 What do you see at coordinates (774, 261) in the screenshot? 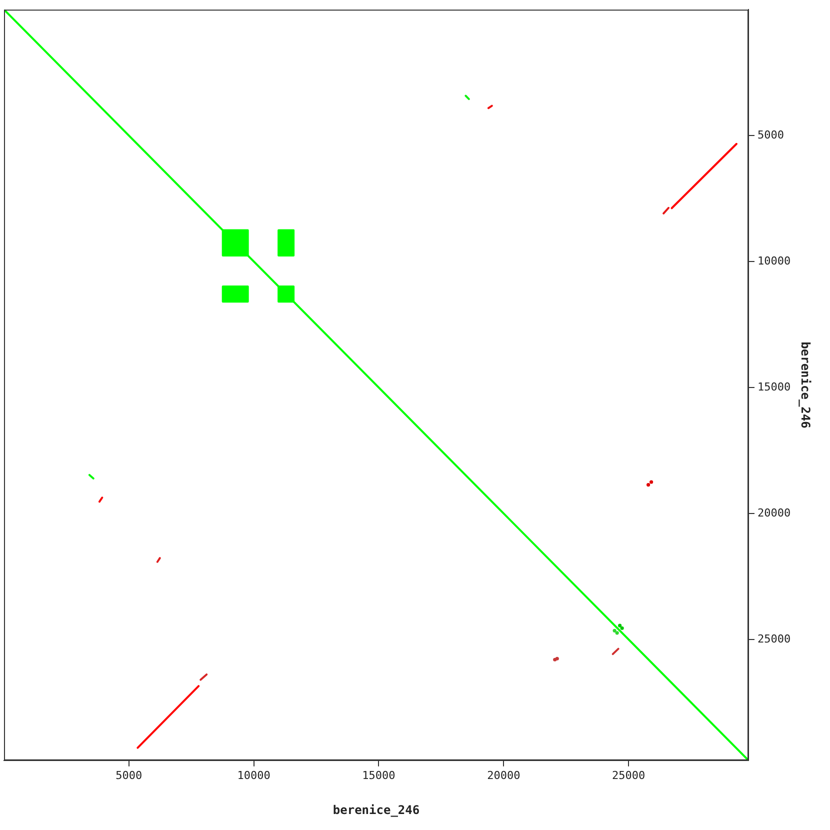
I see `y-tick-label: 10000` at bounding box center [774, 261].